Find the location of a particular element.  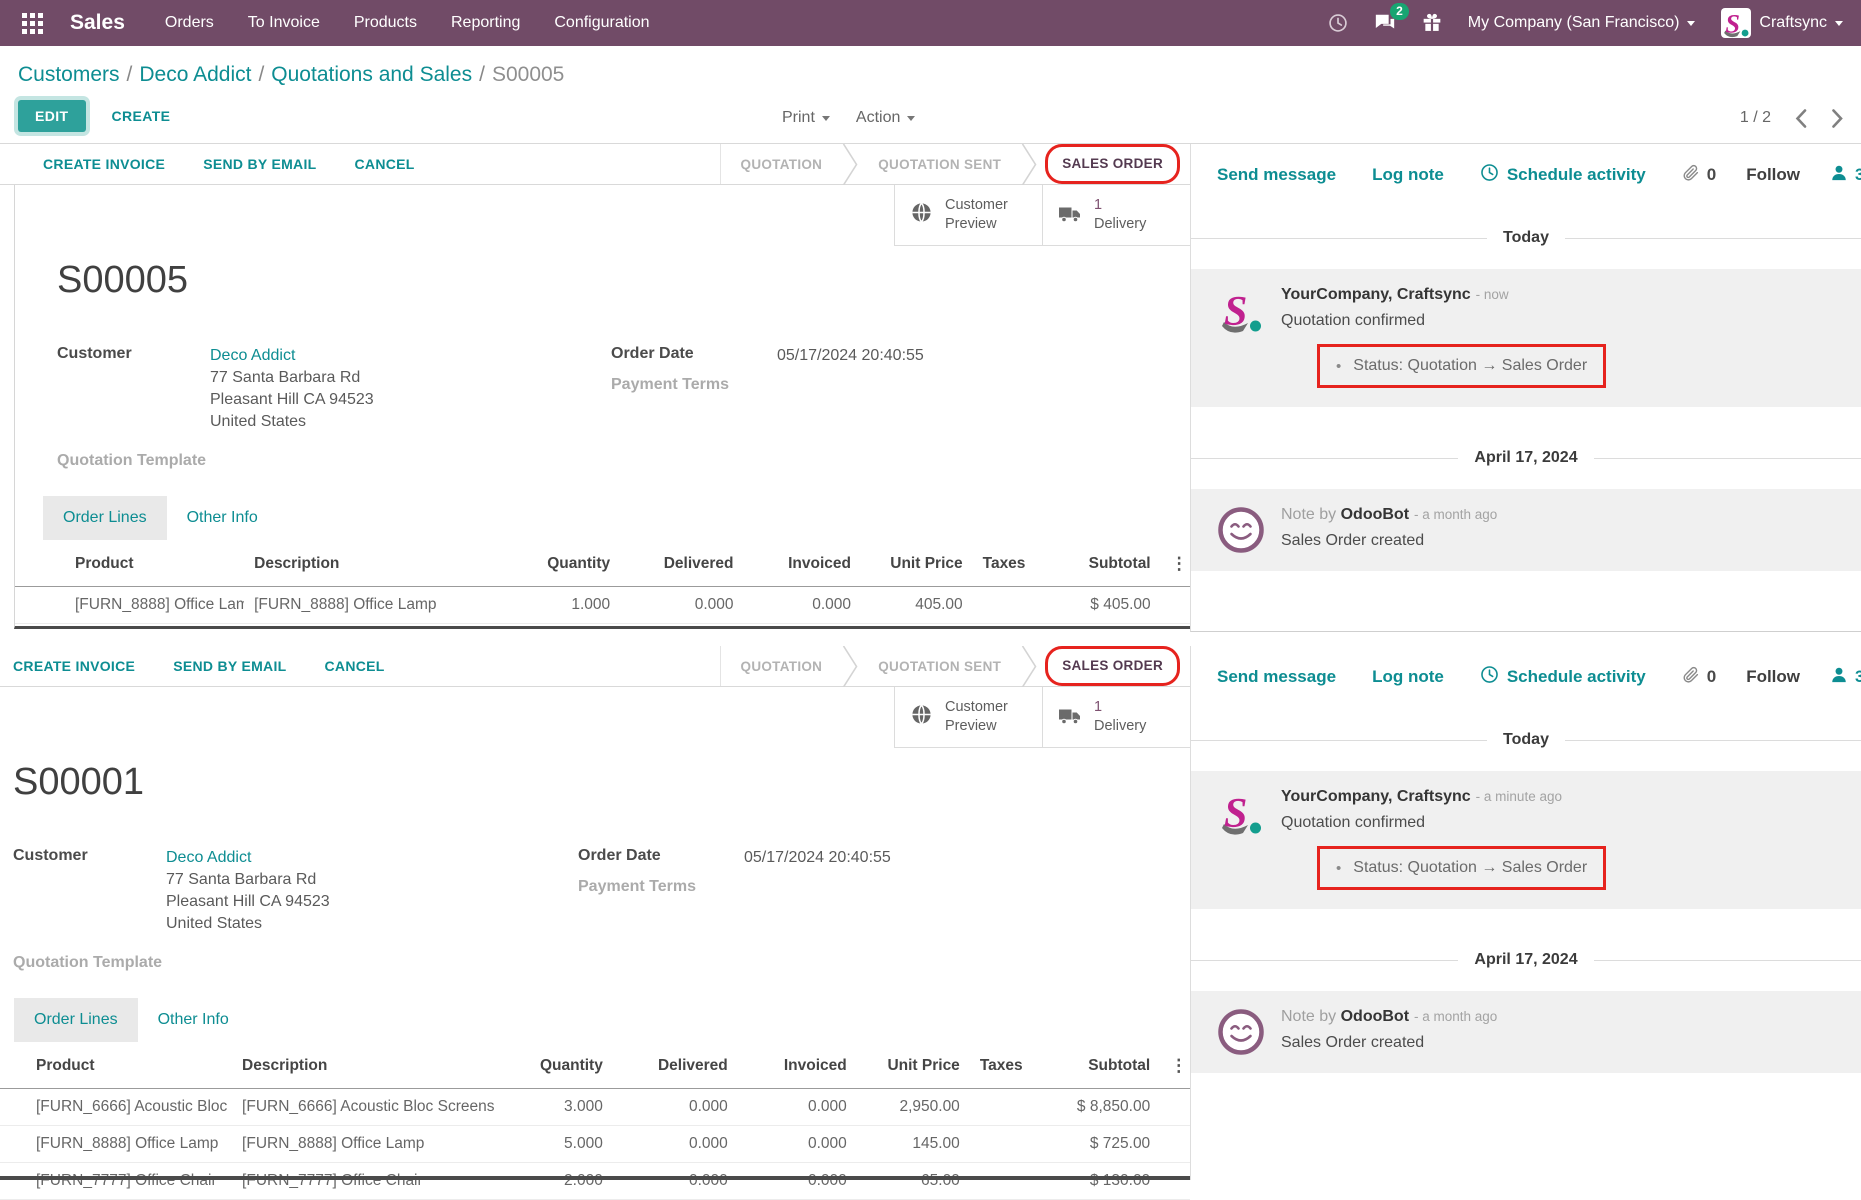

breadcrumb-deco-addict: Deco Addict is located at coordinates (195, 74).